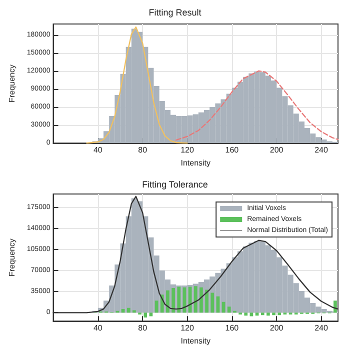 The height and width of the screenshot is (350, 350). I want to click on chart-title: Fitting Result, so click(175, 13).